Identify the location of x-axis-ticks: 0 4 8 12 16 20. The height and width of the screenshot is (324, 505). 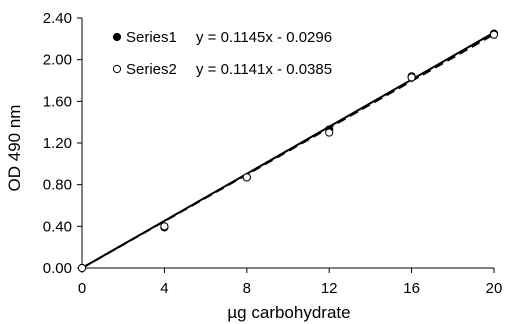
(290, 282).